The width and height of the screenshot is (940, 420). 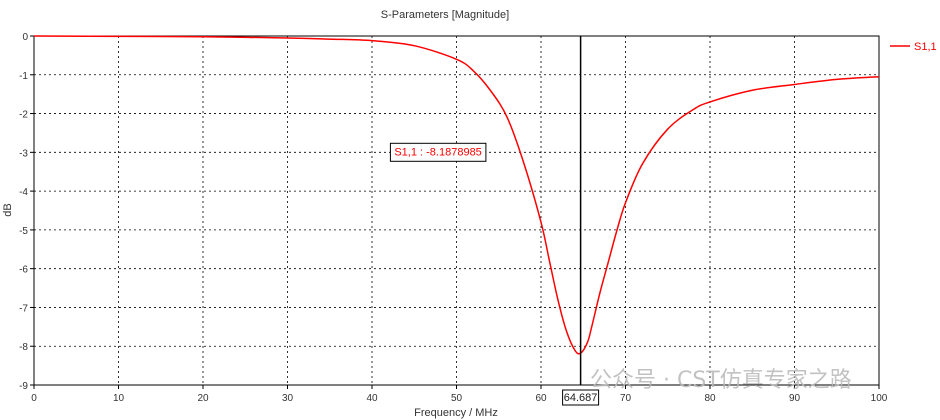 What do you see at coordinates (710, 398) in the screenshot?
I see `x-tick-label-8: 80` at bounding box center [710, 398].